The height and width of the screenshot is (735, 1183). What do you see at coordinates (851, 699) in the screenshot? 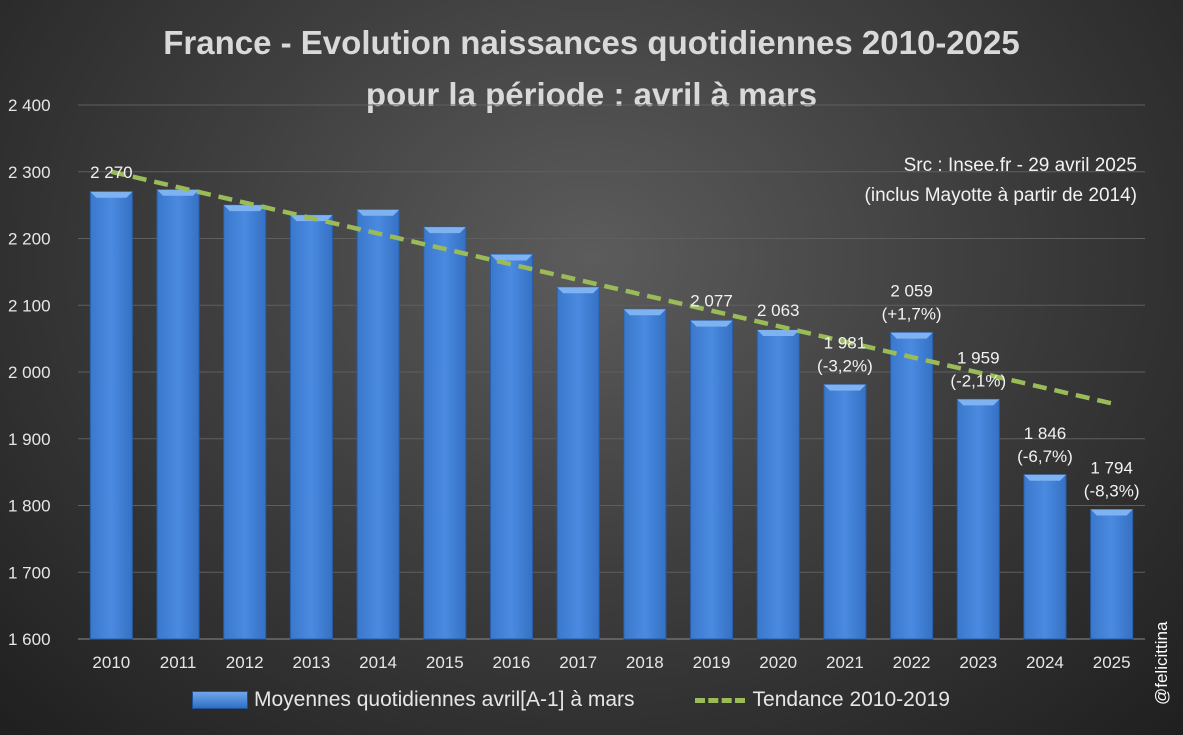
I see `legend-trend-label: Tendance 2010-2019` at bounding box center [851, 699].